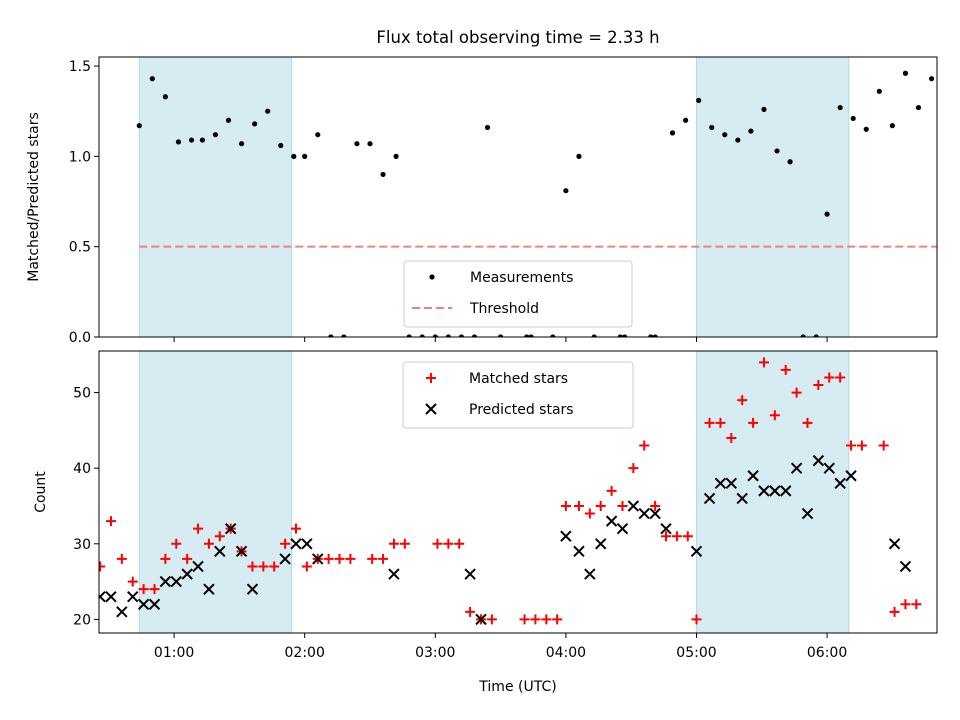 The image size is (960, 720). I want to click on legend: Matched stars Predicted stars, so click(518, 395).